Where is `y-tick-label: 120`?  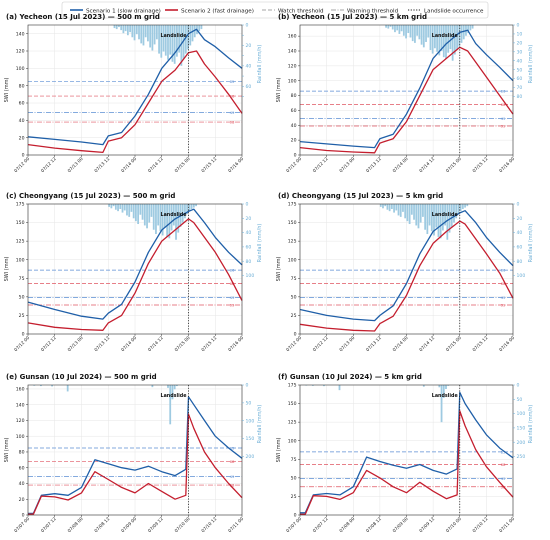 y-tick-label: 120 is located at coordinates (292, 66).